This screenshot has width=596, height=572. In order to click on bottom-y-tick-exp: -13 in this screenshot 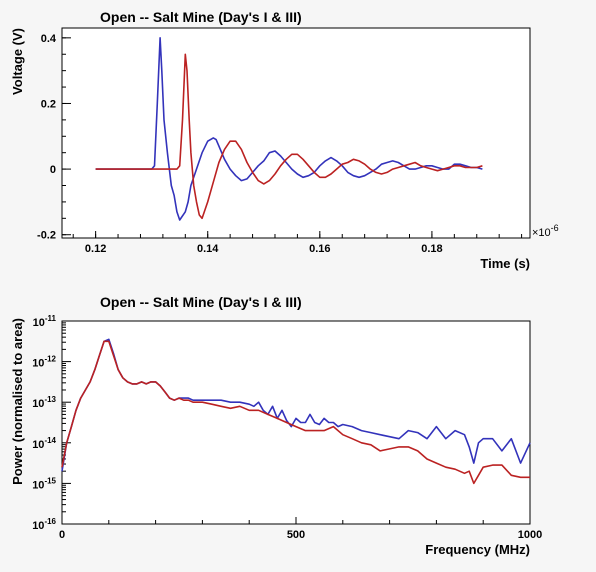, I will do `click(50, 399)`.